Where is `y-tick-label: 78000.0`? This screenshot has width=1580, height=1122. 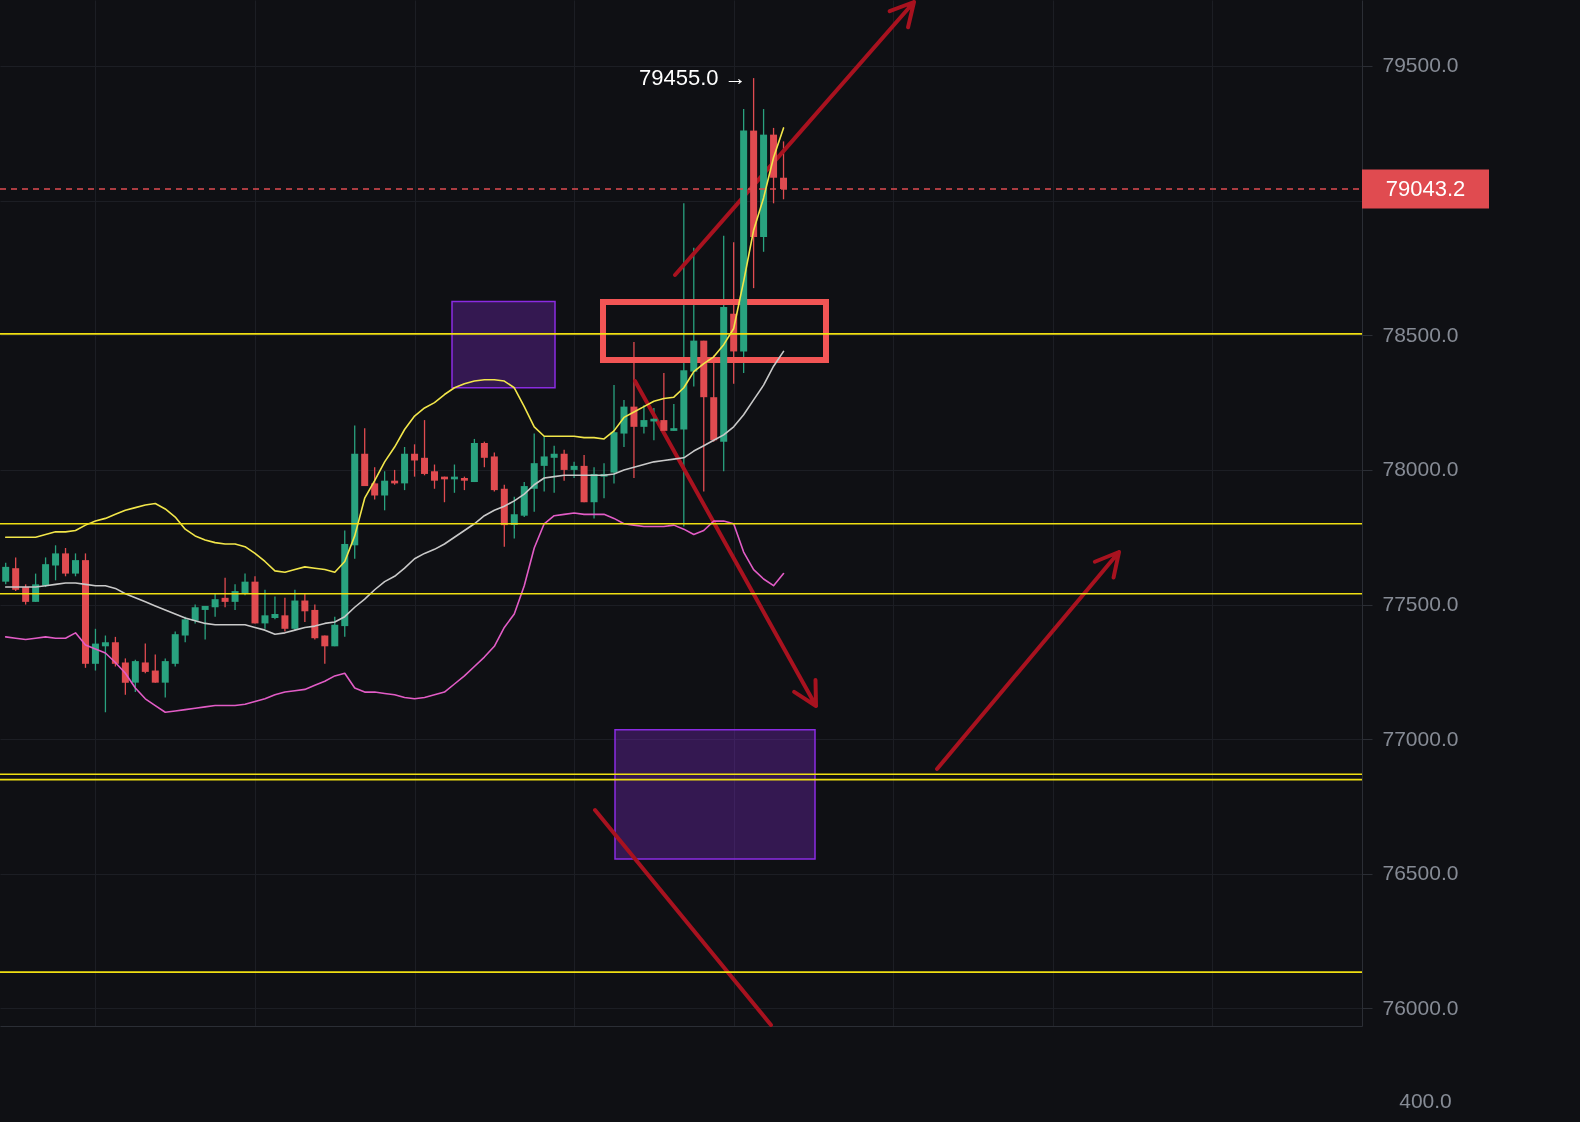 y-tick-label: 78000.0 is located at coordinates (1420, 469).